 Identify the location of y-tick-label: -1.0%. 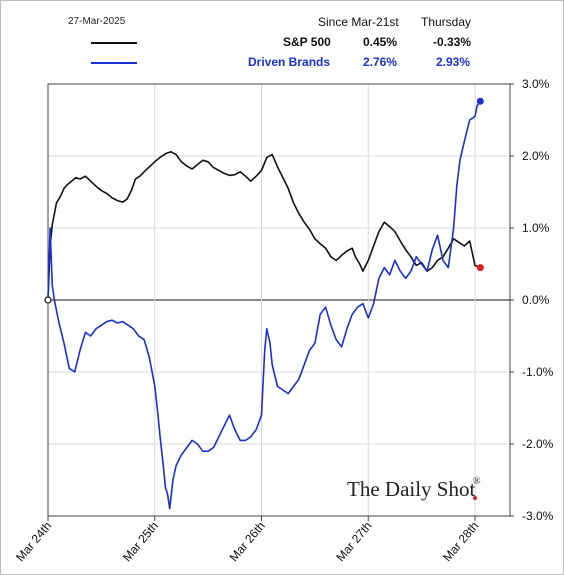
(538, 372).